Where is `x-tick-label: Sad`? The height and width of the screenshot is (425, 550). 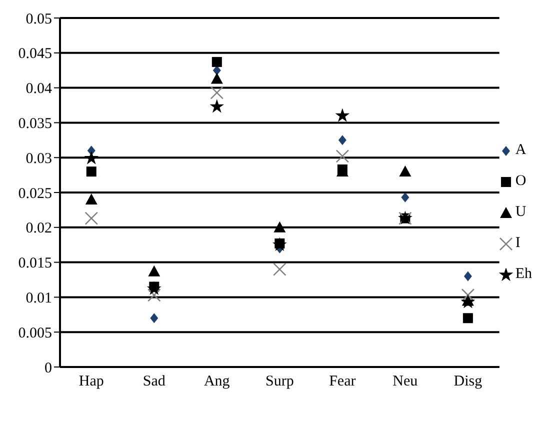
x-tick-label: Sad is located at coordinates (154, 382).